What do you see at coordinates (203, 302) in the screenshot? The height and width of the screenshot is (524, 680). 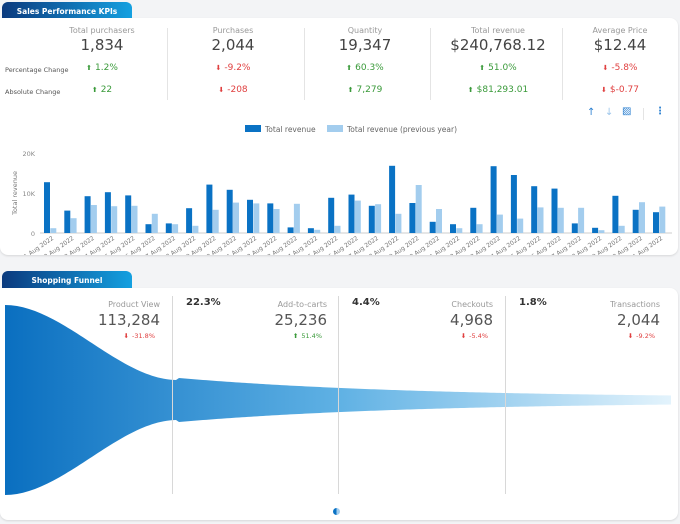 I see `conversion-rate: 22.3%` at bounding box center [203, 302].